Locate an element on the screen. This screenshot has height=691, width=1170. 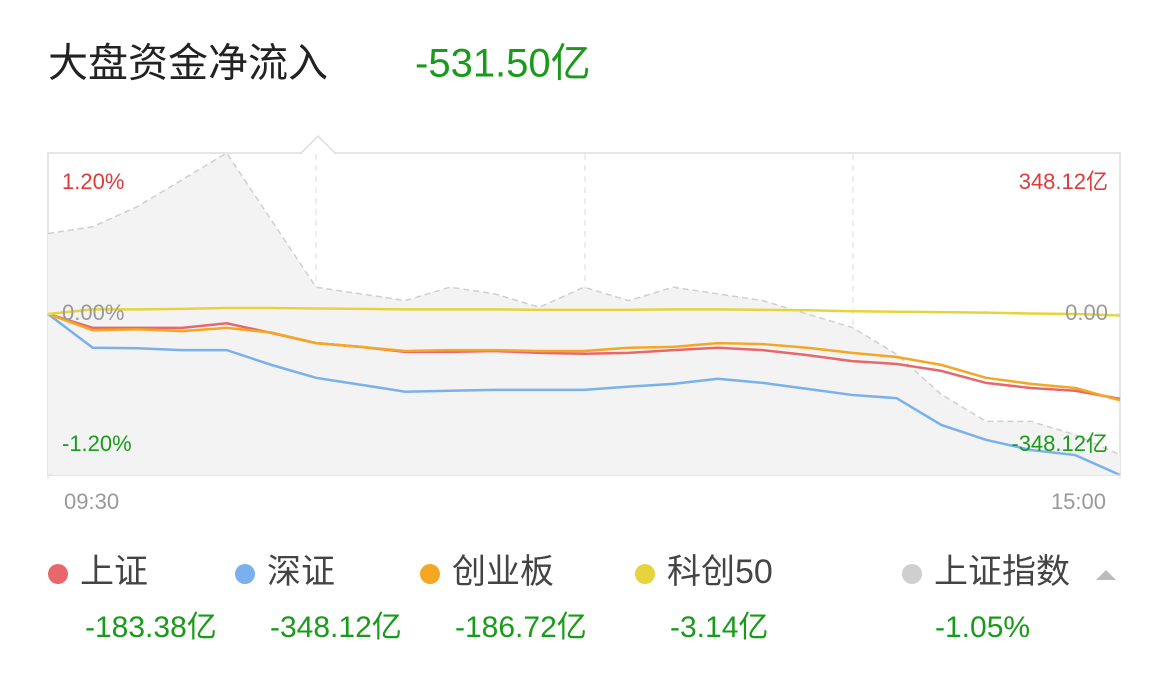
y2-tick-label: 348.12亿 is located at coordinates (1063, 181).